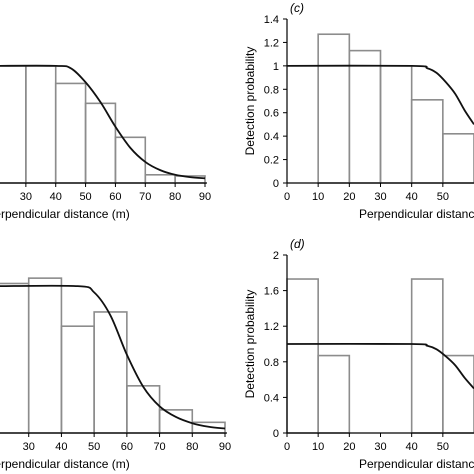 The width and height of the screenshot is (474, 474). Describe the element at coordinates (297, 8) in the screenshot. I see `panel-tag: (c)` at that location.